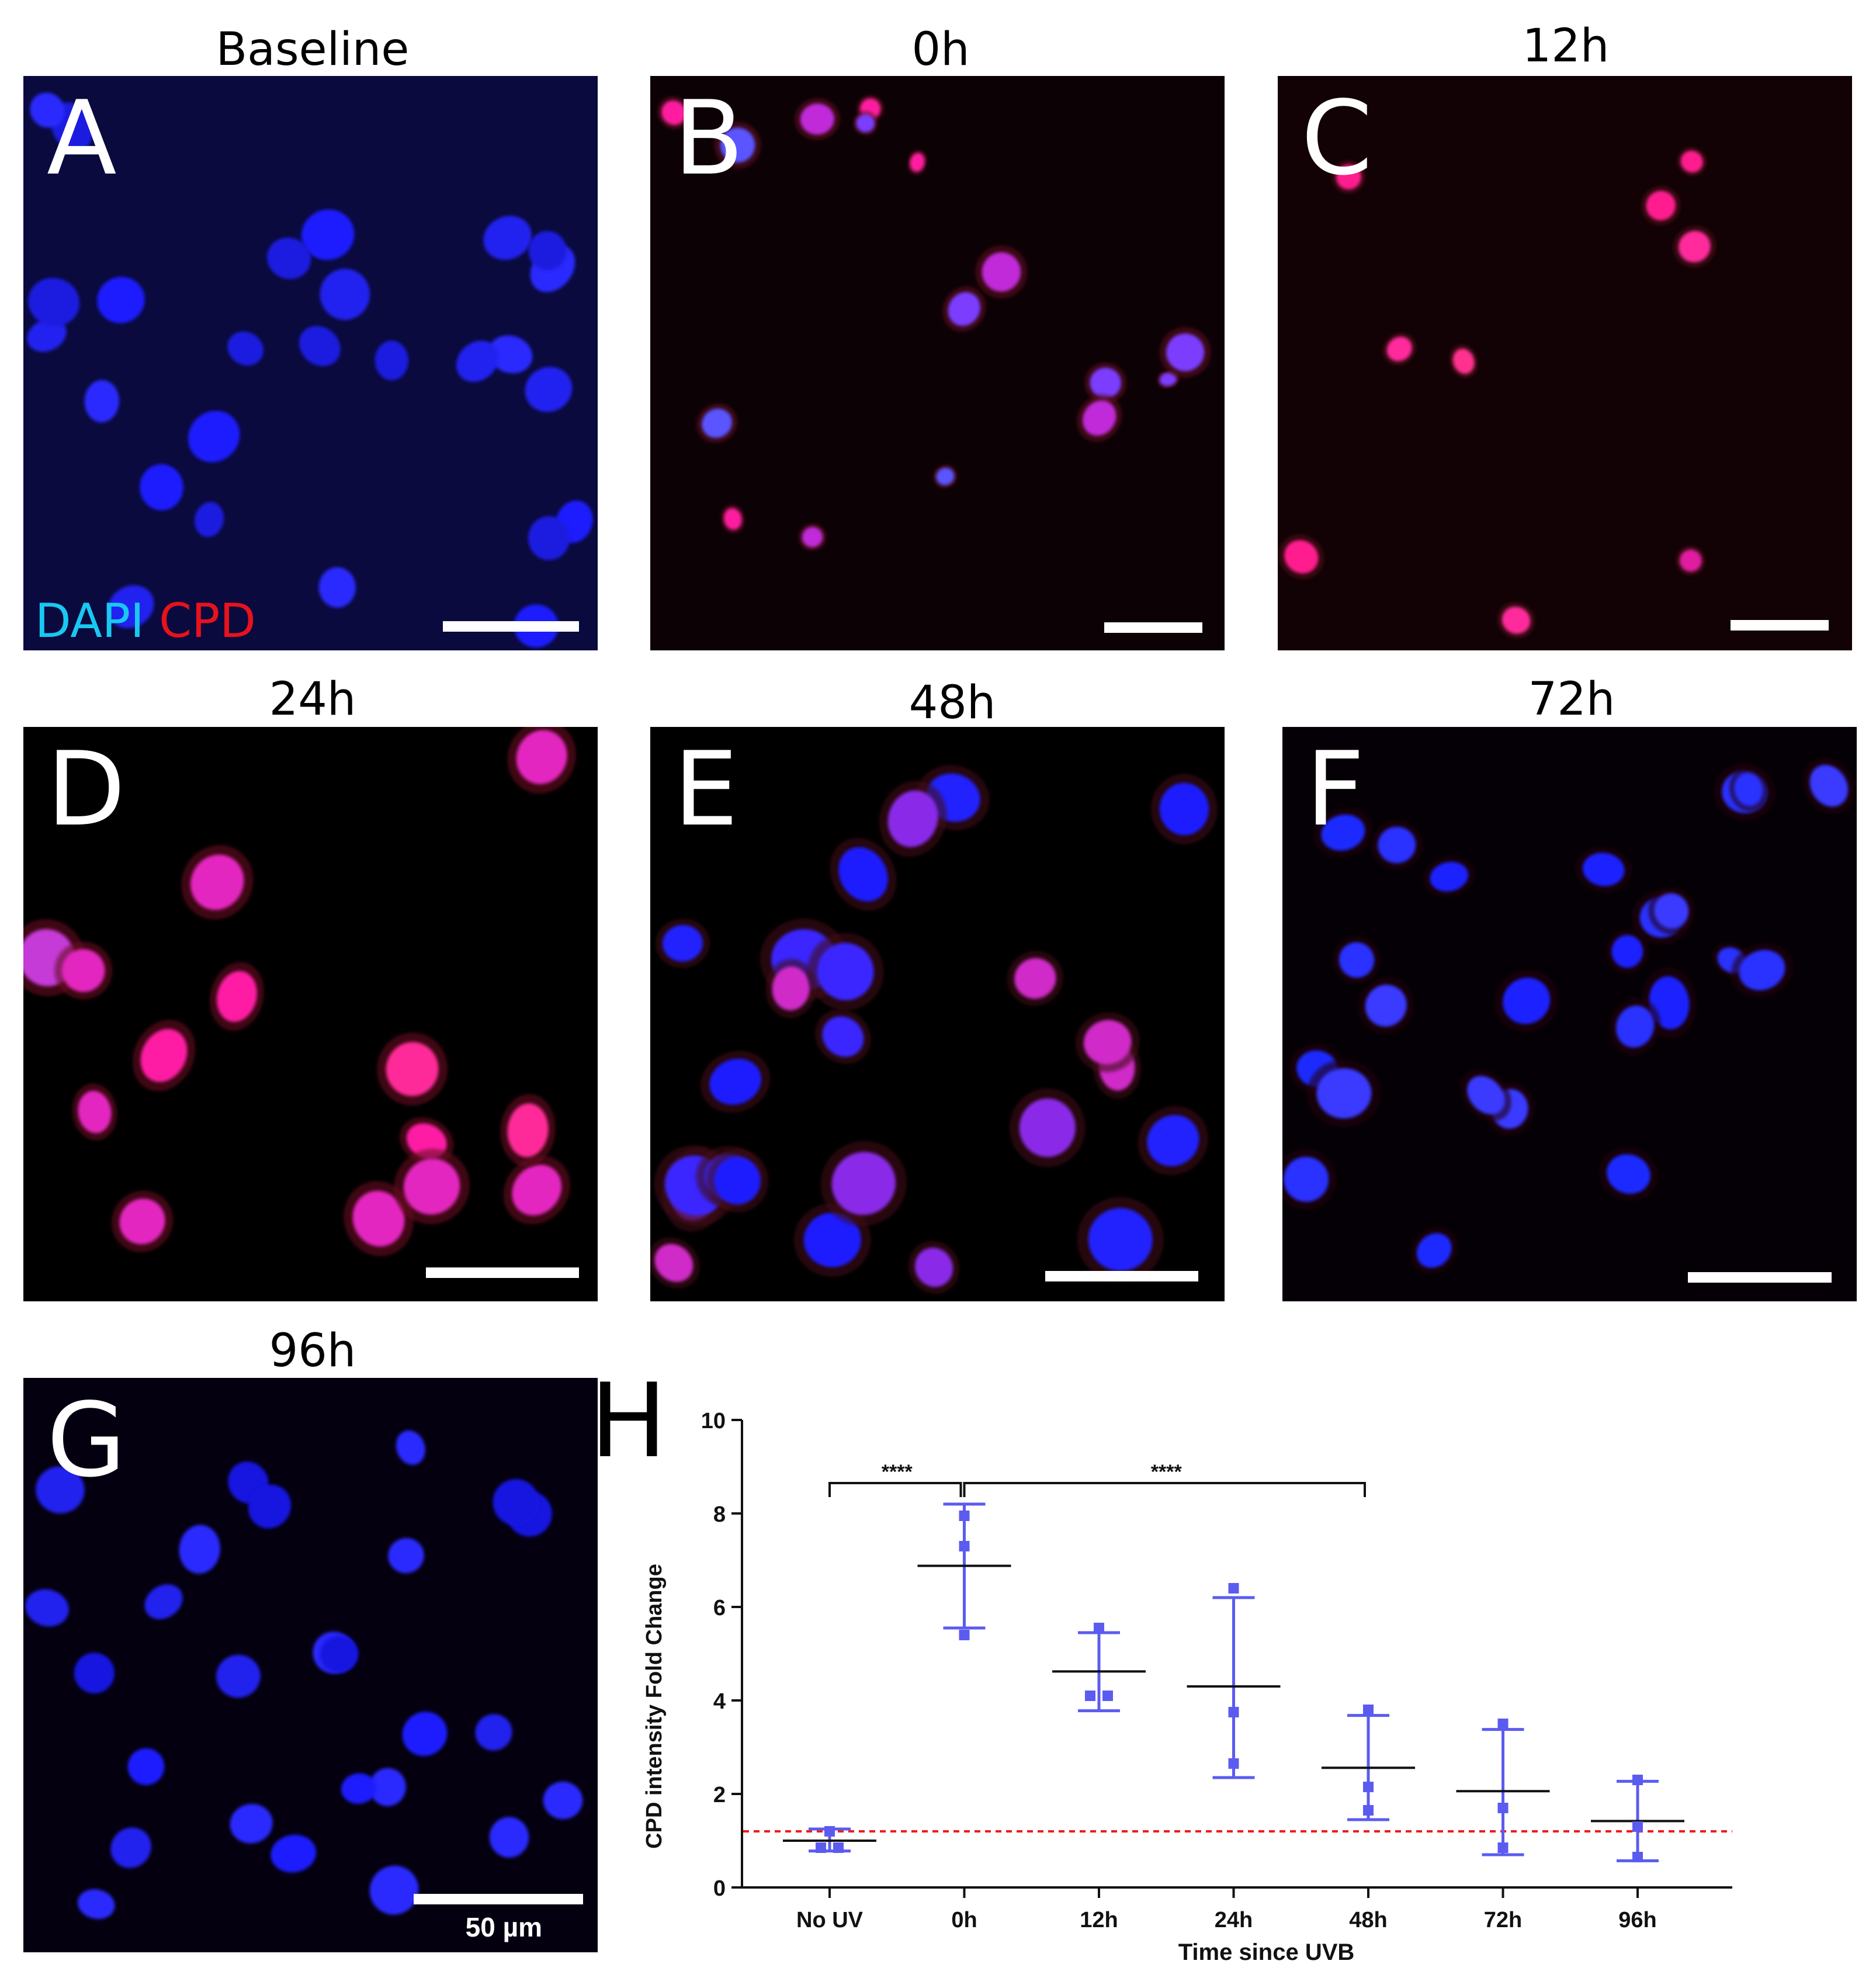 This screenshot has height=1971, width=1876. I want to click on cell-field-d, so click(299, 991).